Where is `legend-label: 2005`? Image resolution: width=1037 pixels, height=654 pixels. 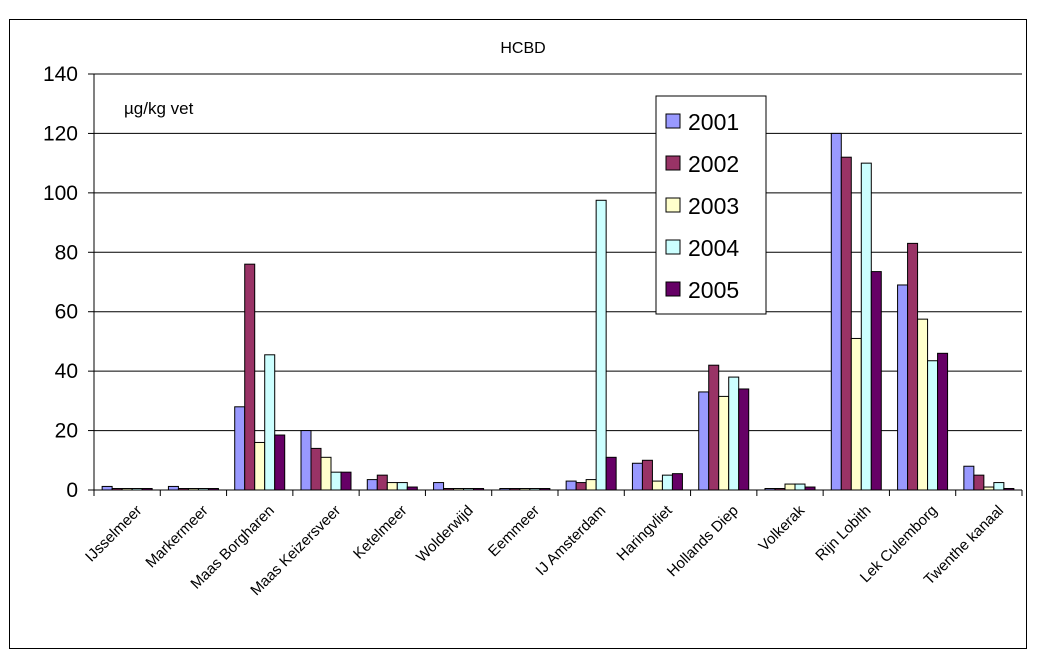 legend-label: 2005 is located at coordinates (713, 290).